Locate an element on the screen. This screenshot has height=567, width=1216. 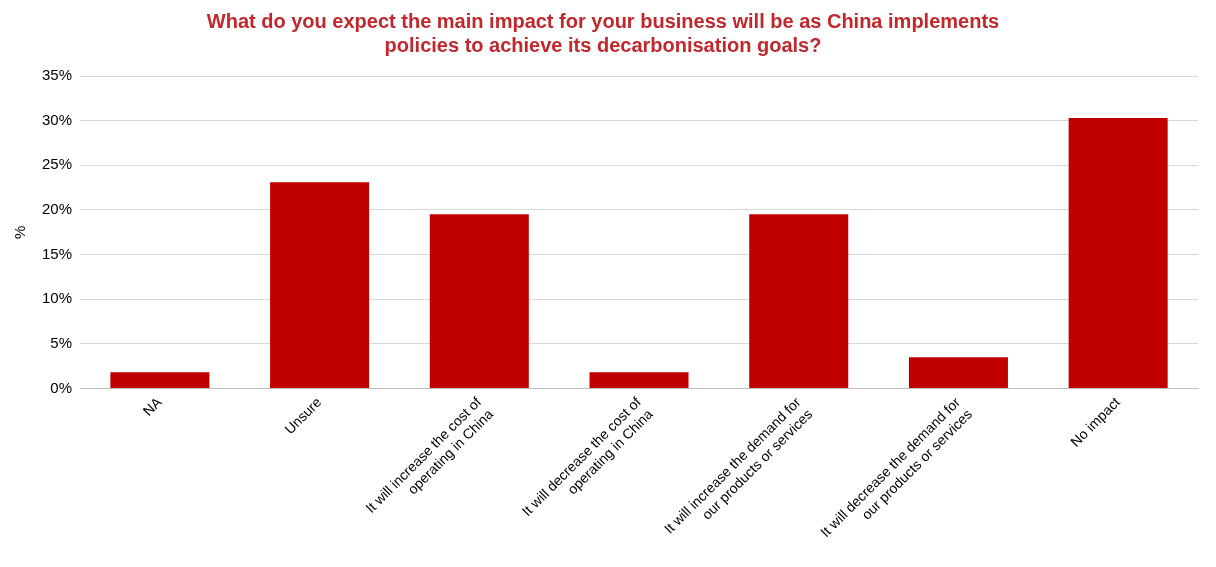
y-tick-label: 10% is located at coordinates (57, 298).